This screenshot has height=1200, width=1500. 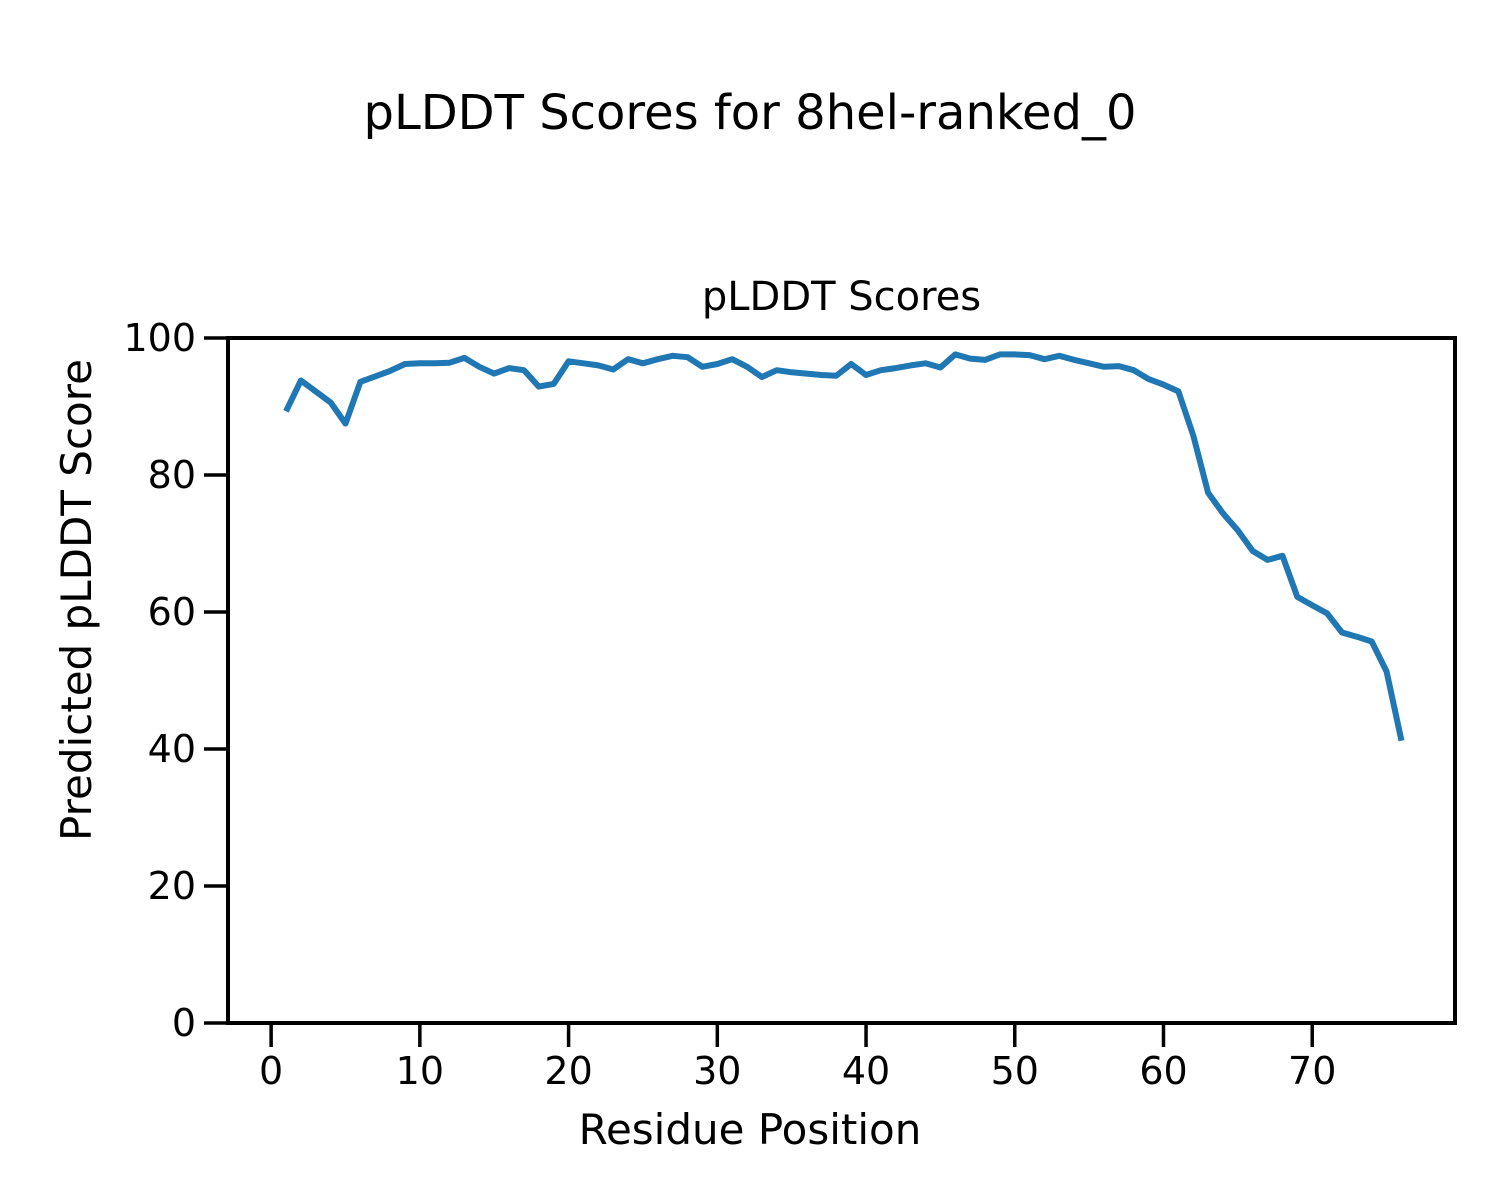 What do you see at coordinates (184, 1023) in the screenshot?
I see `y-tick-label: 0` at bounding box center [184, 1023].